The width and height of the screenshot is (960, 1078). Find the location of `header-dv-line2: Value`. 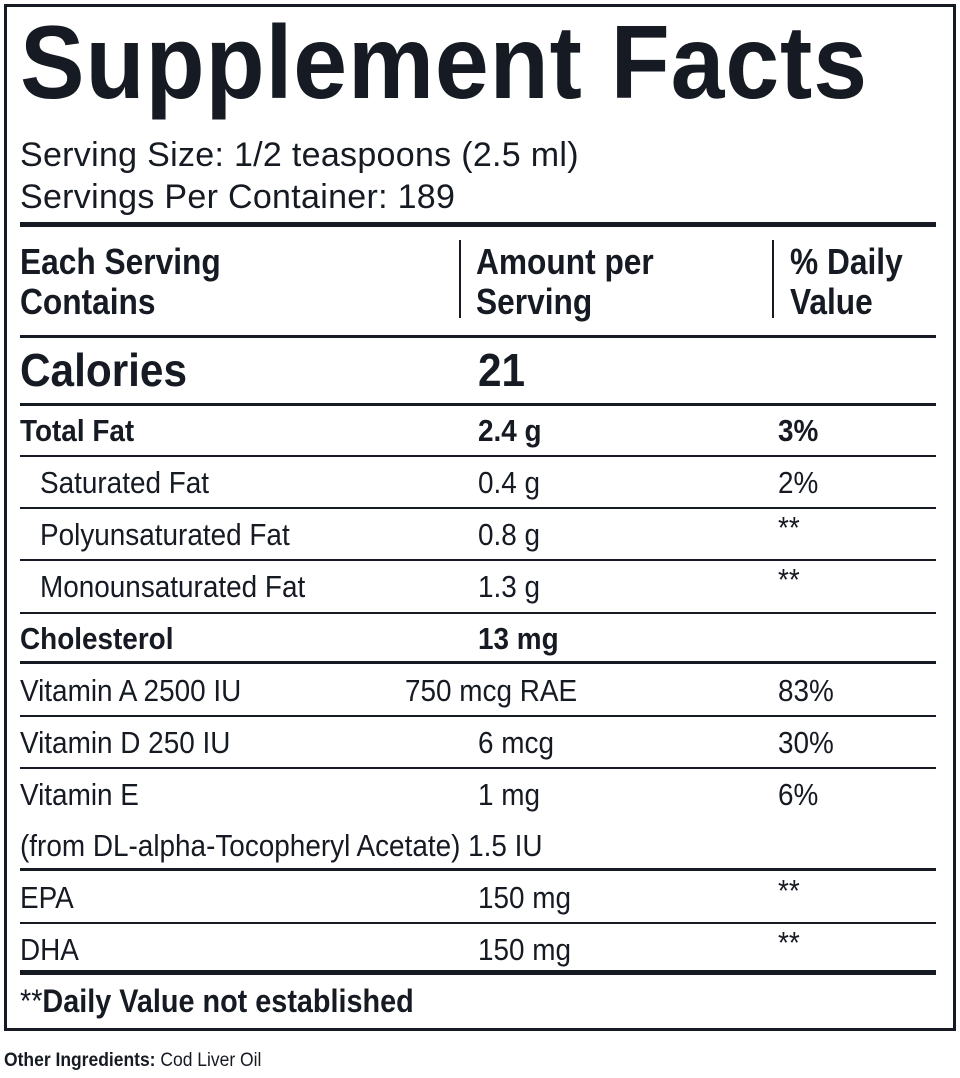

header-dv-line2: Value is located at coordinates (831, 301).